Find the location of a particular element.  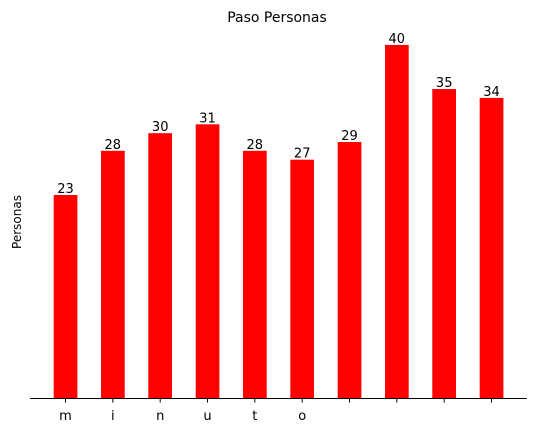

x-tick-label-1: i is located at coordinates (113, 416).